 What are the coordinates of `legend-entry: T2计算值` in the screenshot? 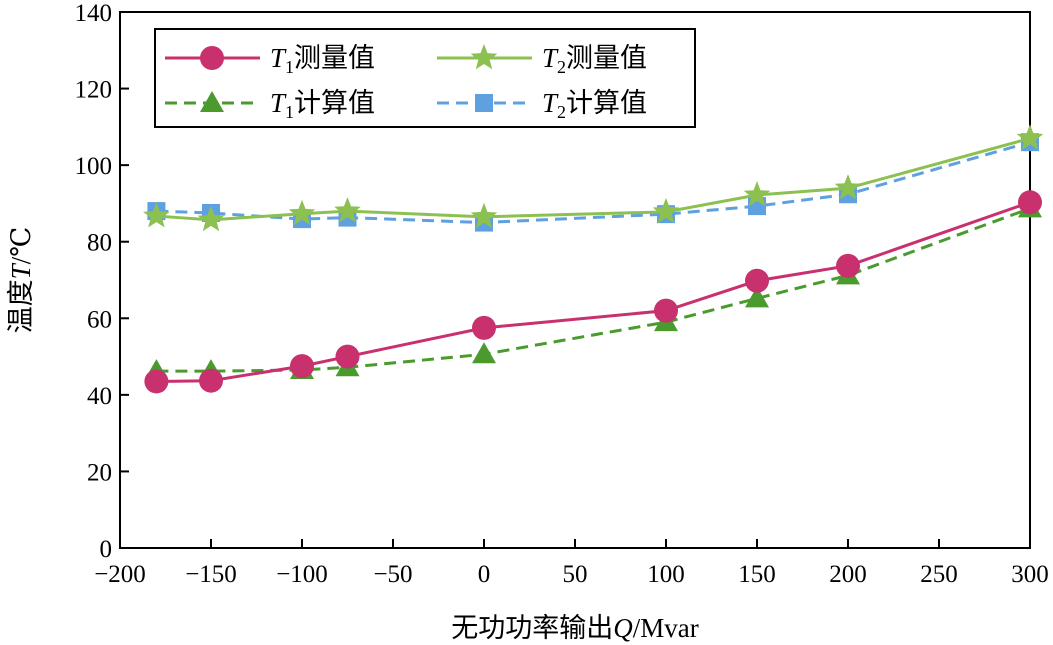 It's located at (542, 105).